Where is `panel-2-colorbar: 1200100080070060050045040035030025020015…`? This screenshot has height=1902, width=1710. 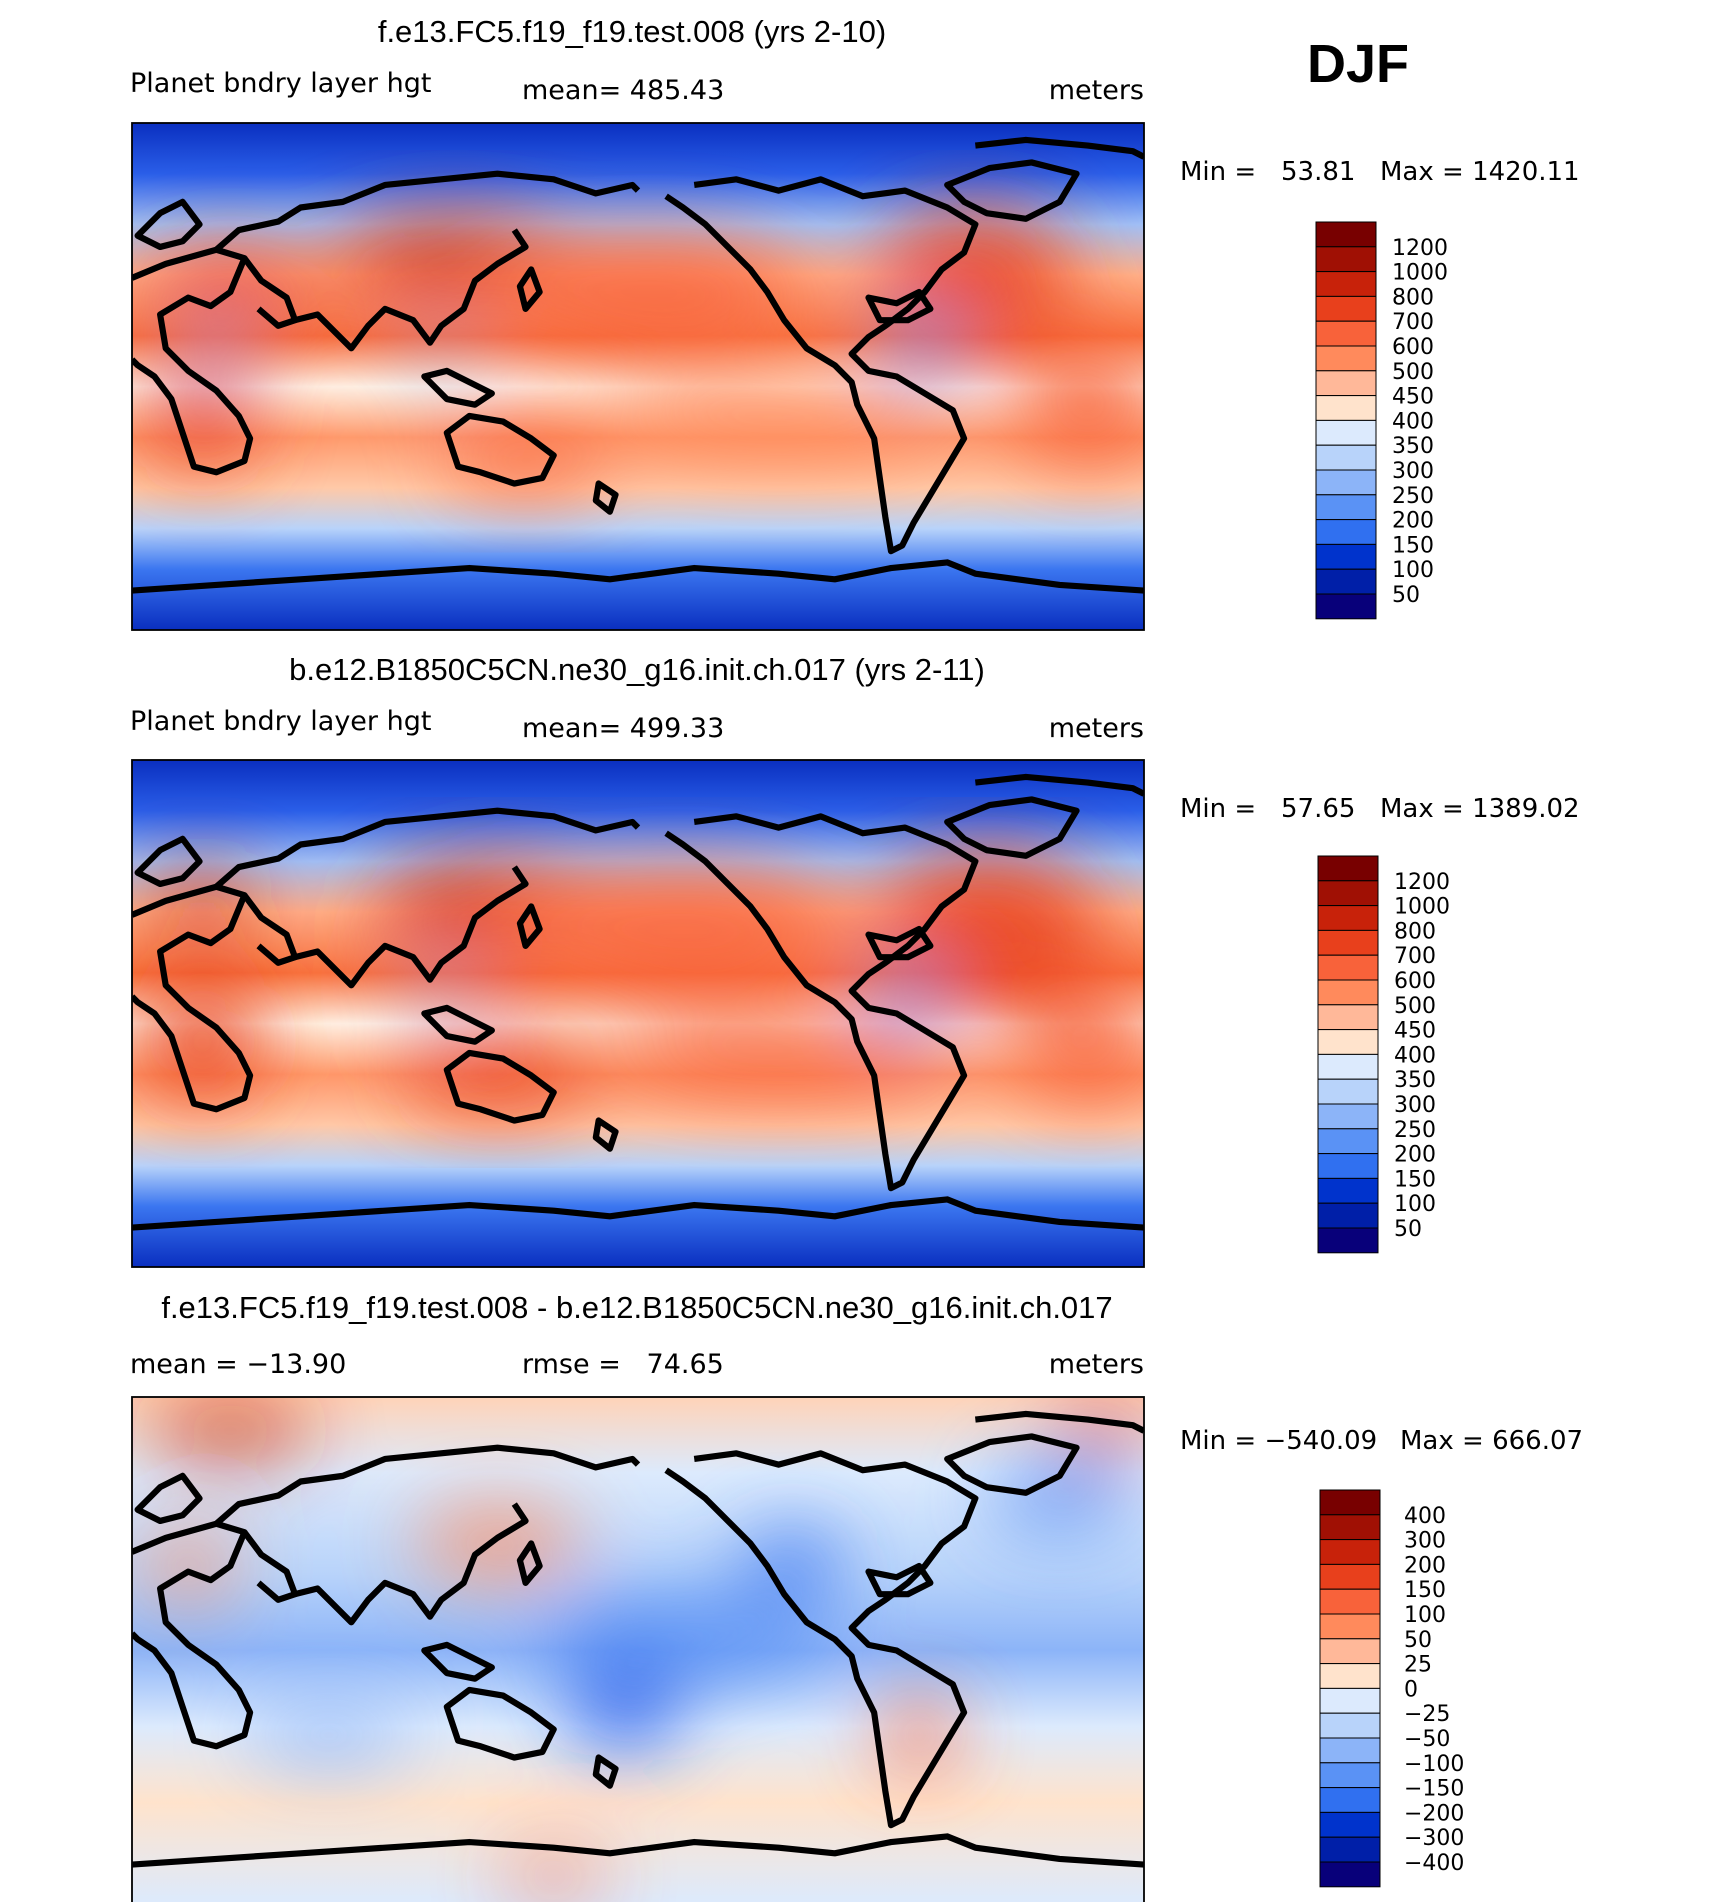 panel-2-colorbar: 1200100080070060050045040035030025020015… is located at coordinates (1383, 1054).